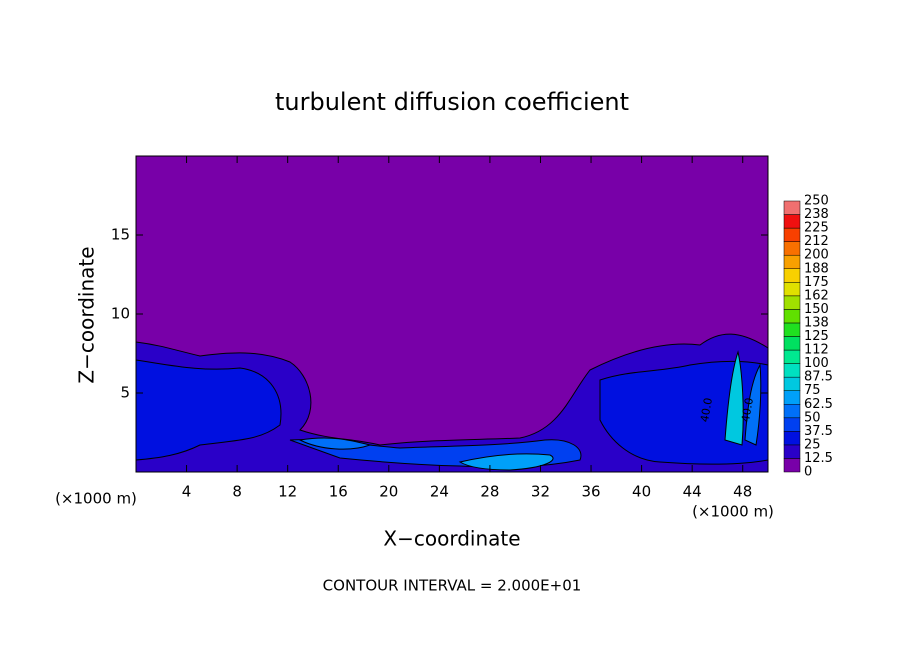  What do you see at coordinates (812, 390) in the screenshot?
I see `colorbar-label: 75` at bounding box center [812, 390].